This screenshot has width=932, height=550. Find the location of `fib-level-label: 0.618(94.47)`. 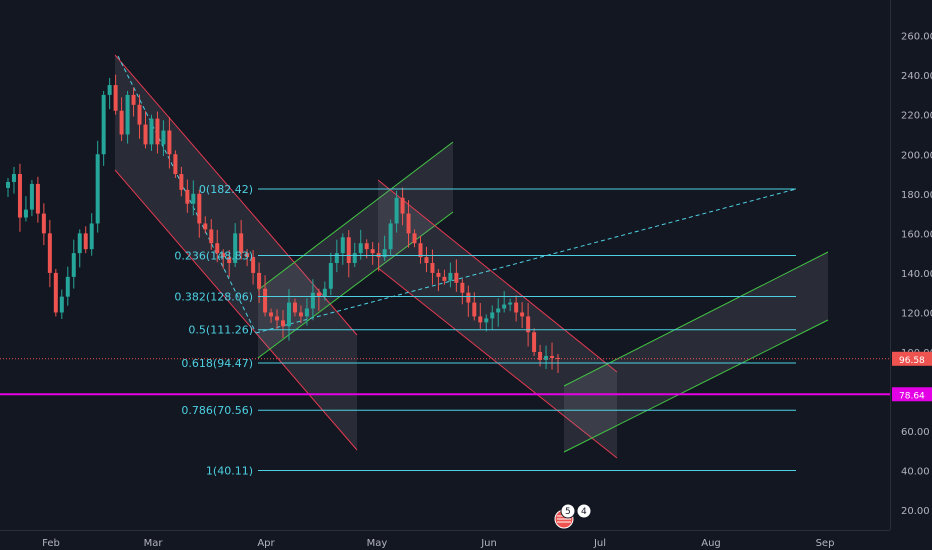

fib-level-label: 0.618(94.47) is located at coordinates (217, 363).